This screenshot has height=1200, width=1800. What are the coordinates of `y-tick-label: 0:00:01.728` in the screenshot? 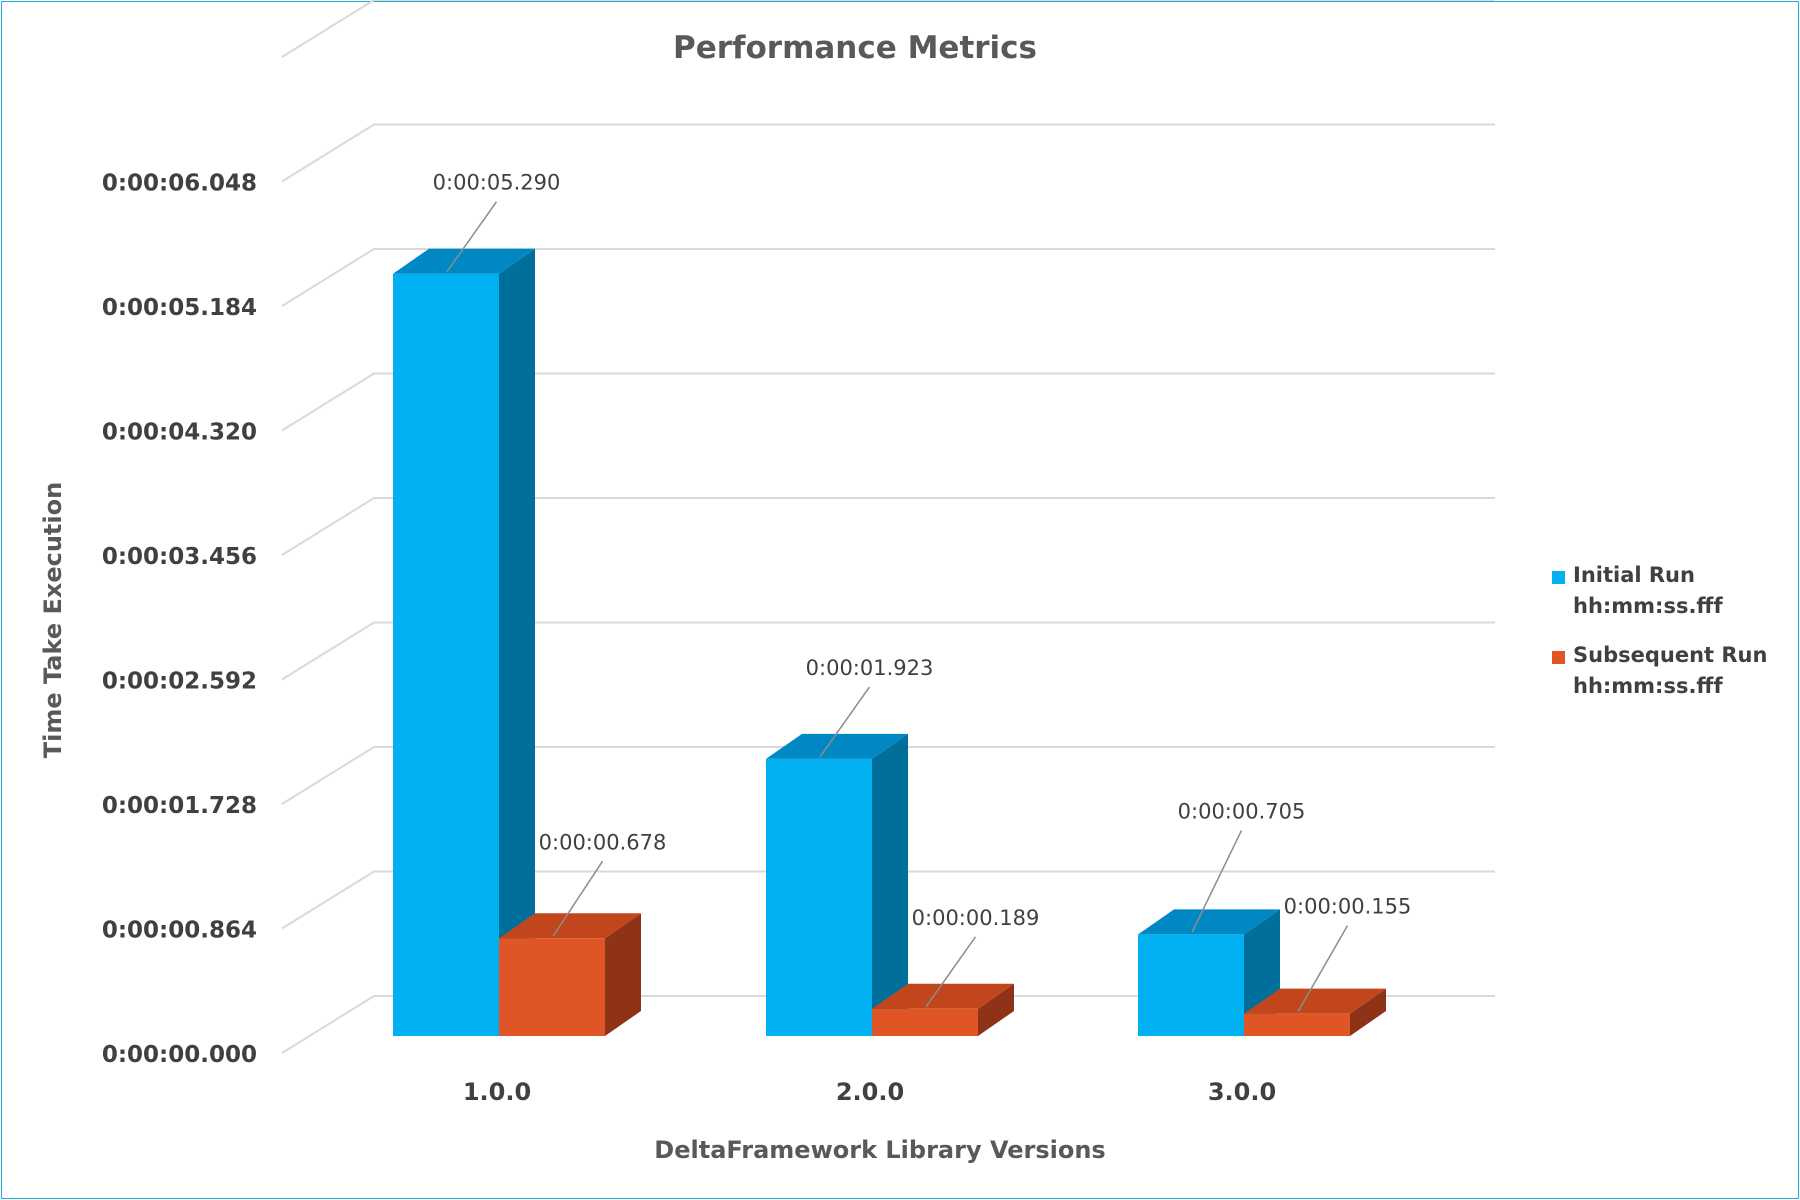 It's located at (179, 806).